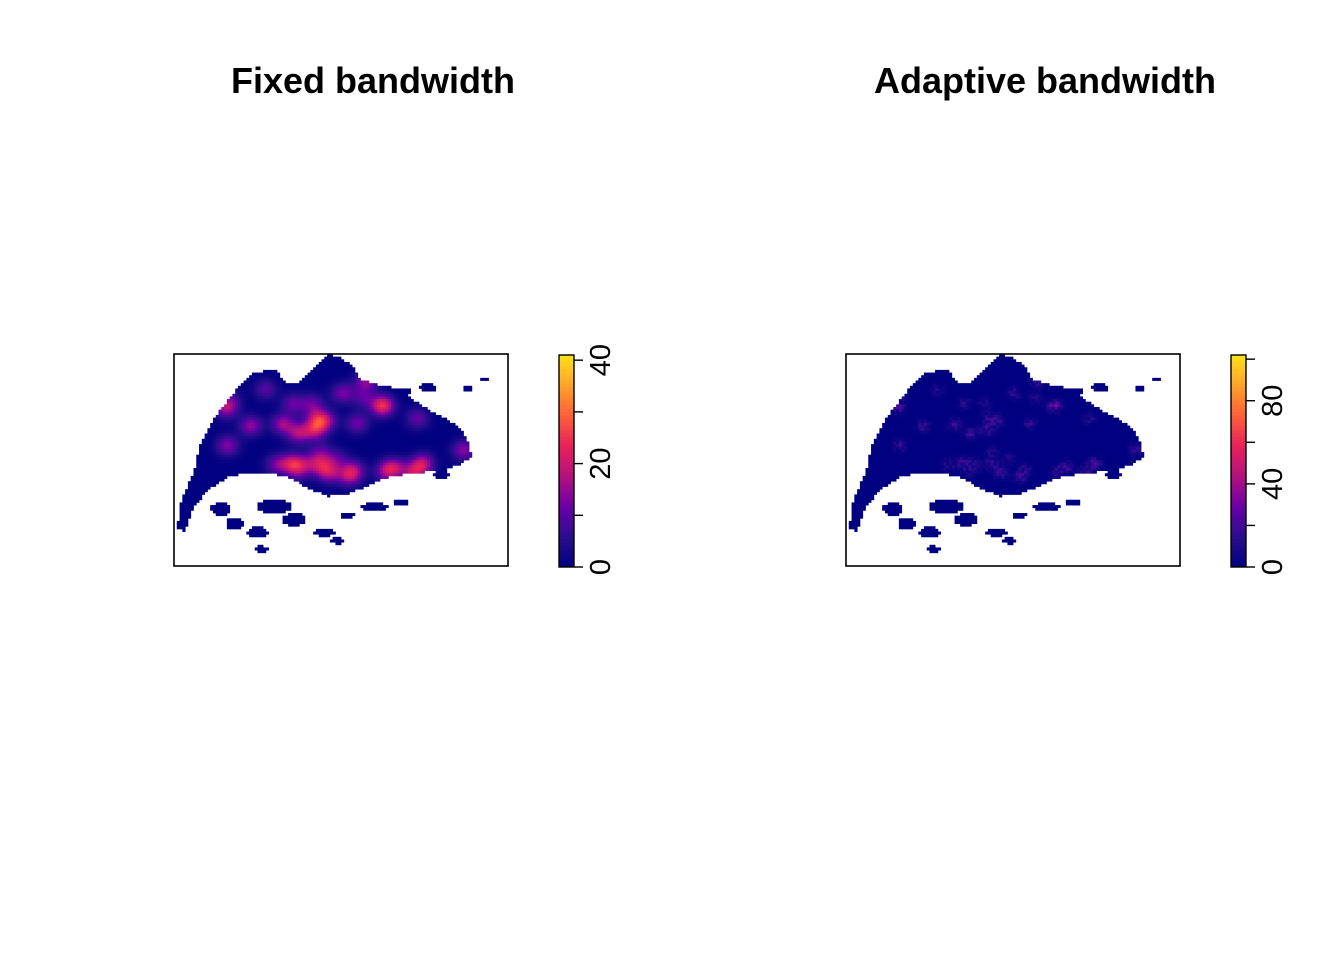  I want to click on legend-swatch, so click(566, 551).